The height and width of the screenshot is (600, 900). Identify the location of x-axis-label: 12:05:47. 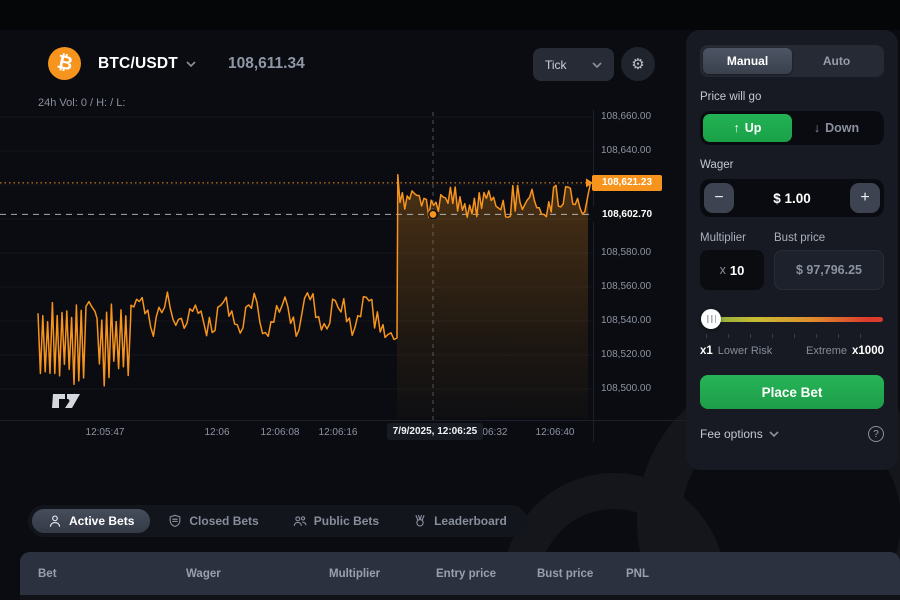
(105, 432).